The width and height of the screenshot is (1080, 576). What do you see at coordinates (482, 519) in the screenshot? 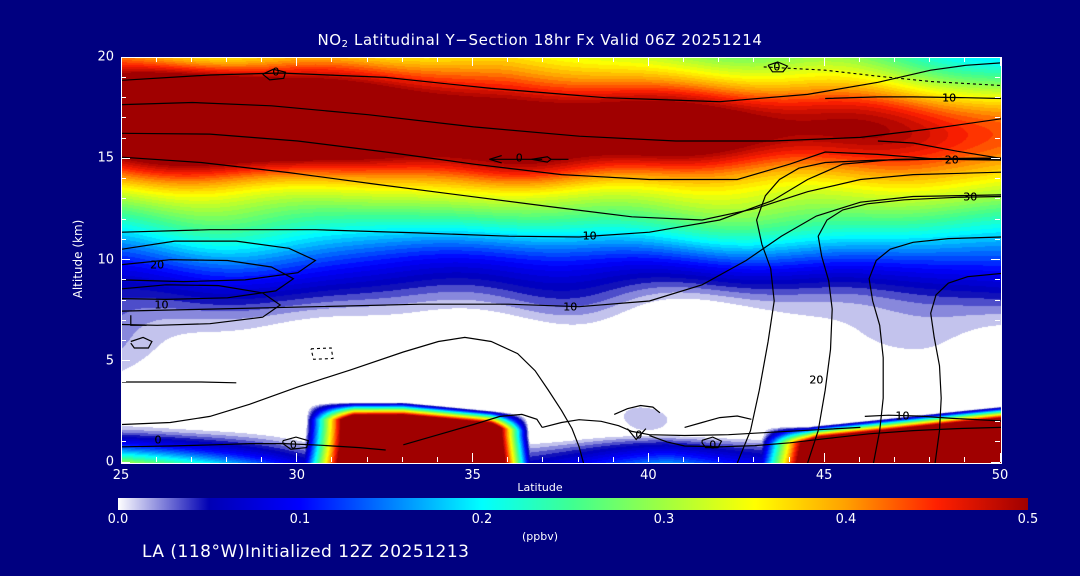
I see `colorbar-tick-label: 0.2` at bounding box center [482, 519].